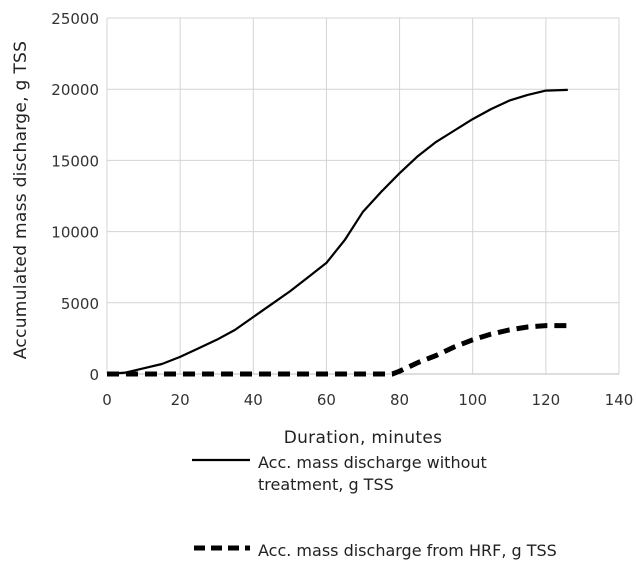  I want to click on x-tick-labels: 0 20 40 60 80 100 120 140, so click(367, 400).